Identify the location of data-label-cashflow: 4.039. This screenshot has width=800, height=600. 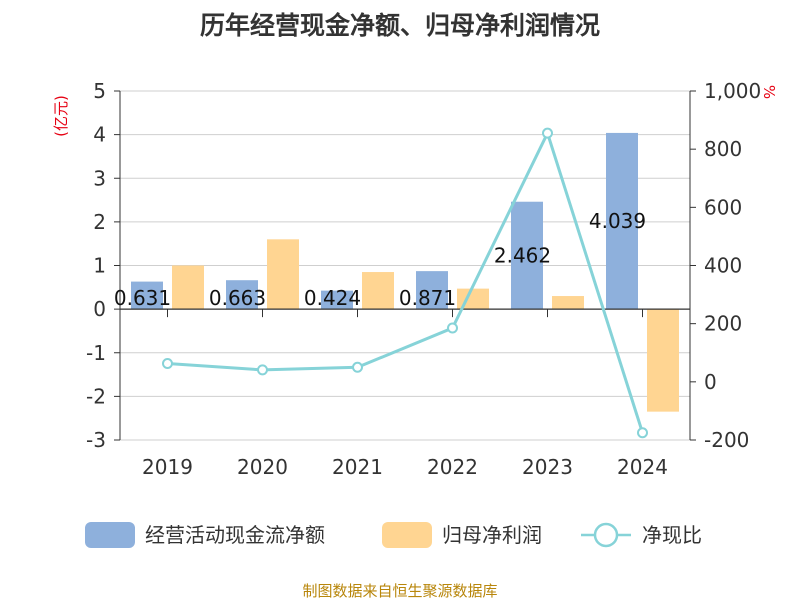
(617, 221).